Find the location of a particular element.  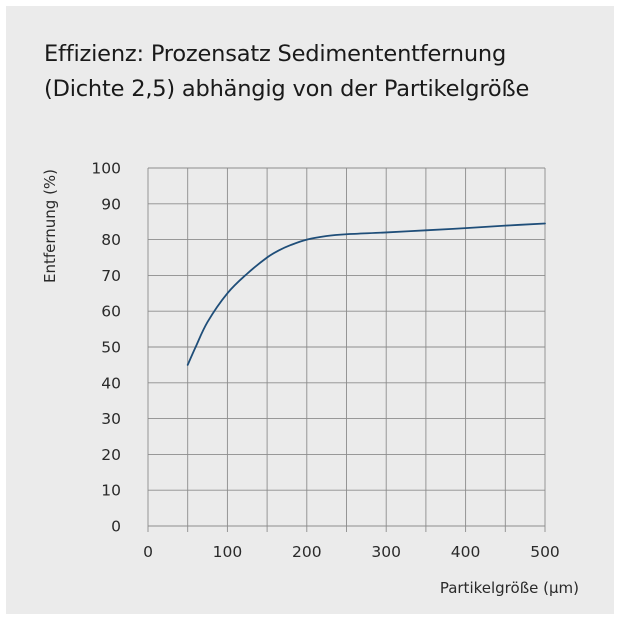

y-tick-label: 30 is located at coordinates (111, 419).